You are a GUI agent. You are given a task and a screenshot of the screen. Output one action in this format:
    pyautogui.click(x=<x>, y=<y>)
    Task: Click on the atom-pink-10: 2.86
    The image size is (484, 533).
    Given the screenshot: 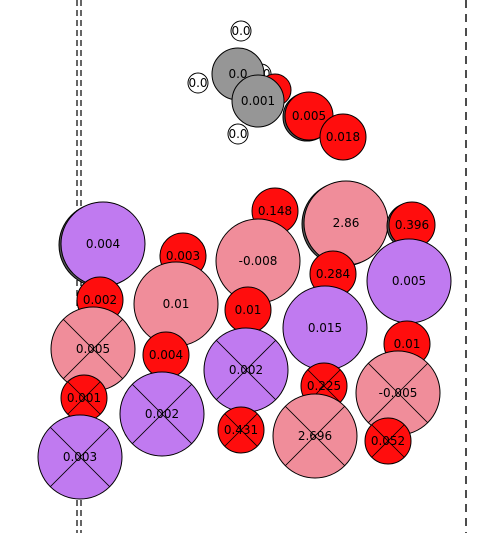 What is the action you would take?
    pyautogui.click(x=345, y=223)
    